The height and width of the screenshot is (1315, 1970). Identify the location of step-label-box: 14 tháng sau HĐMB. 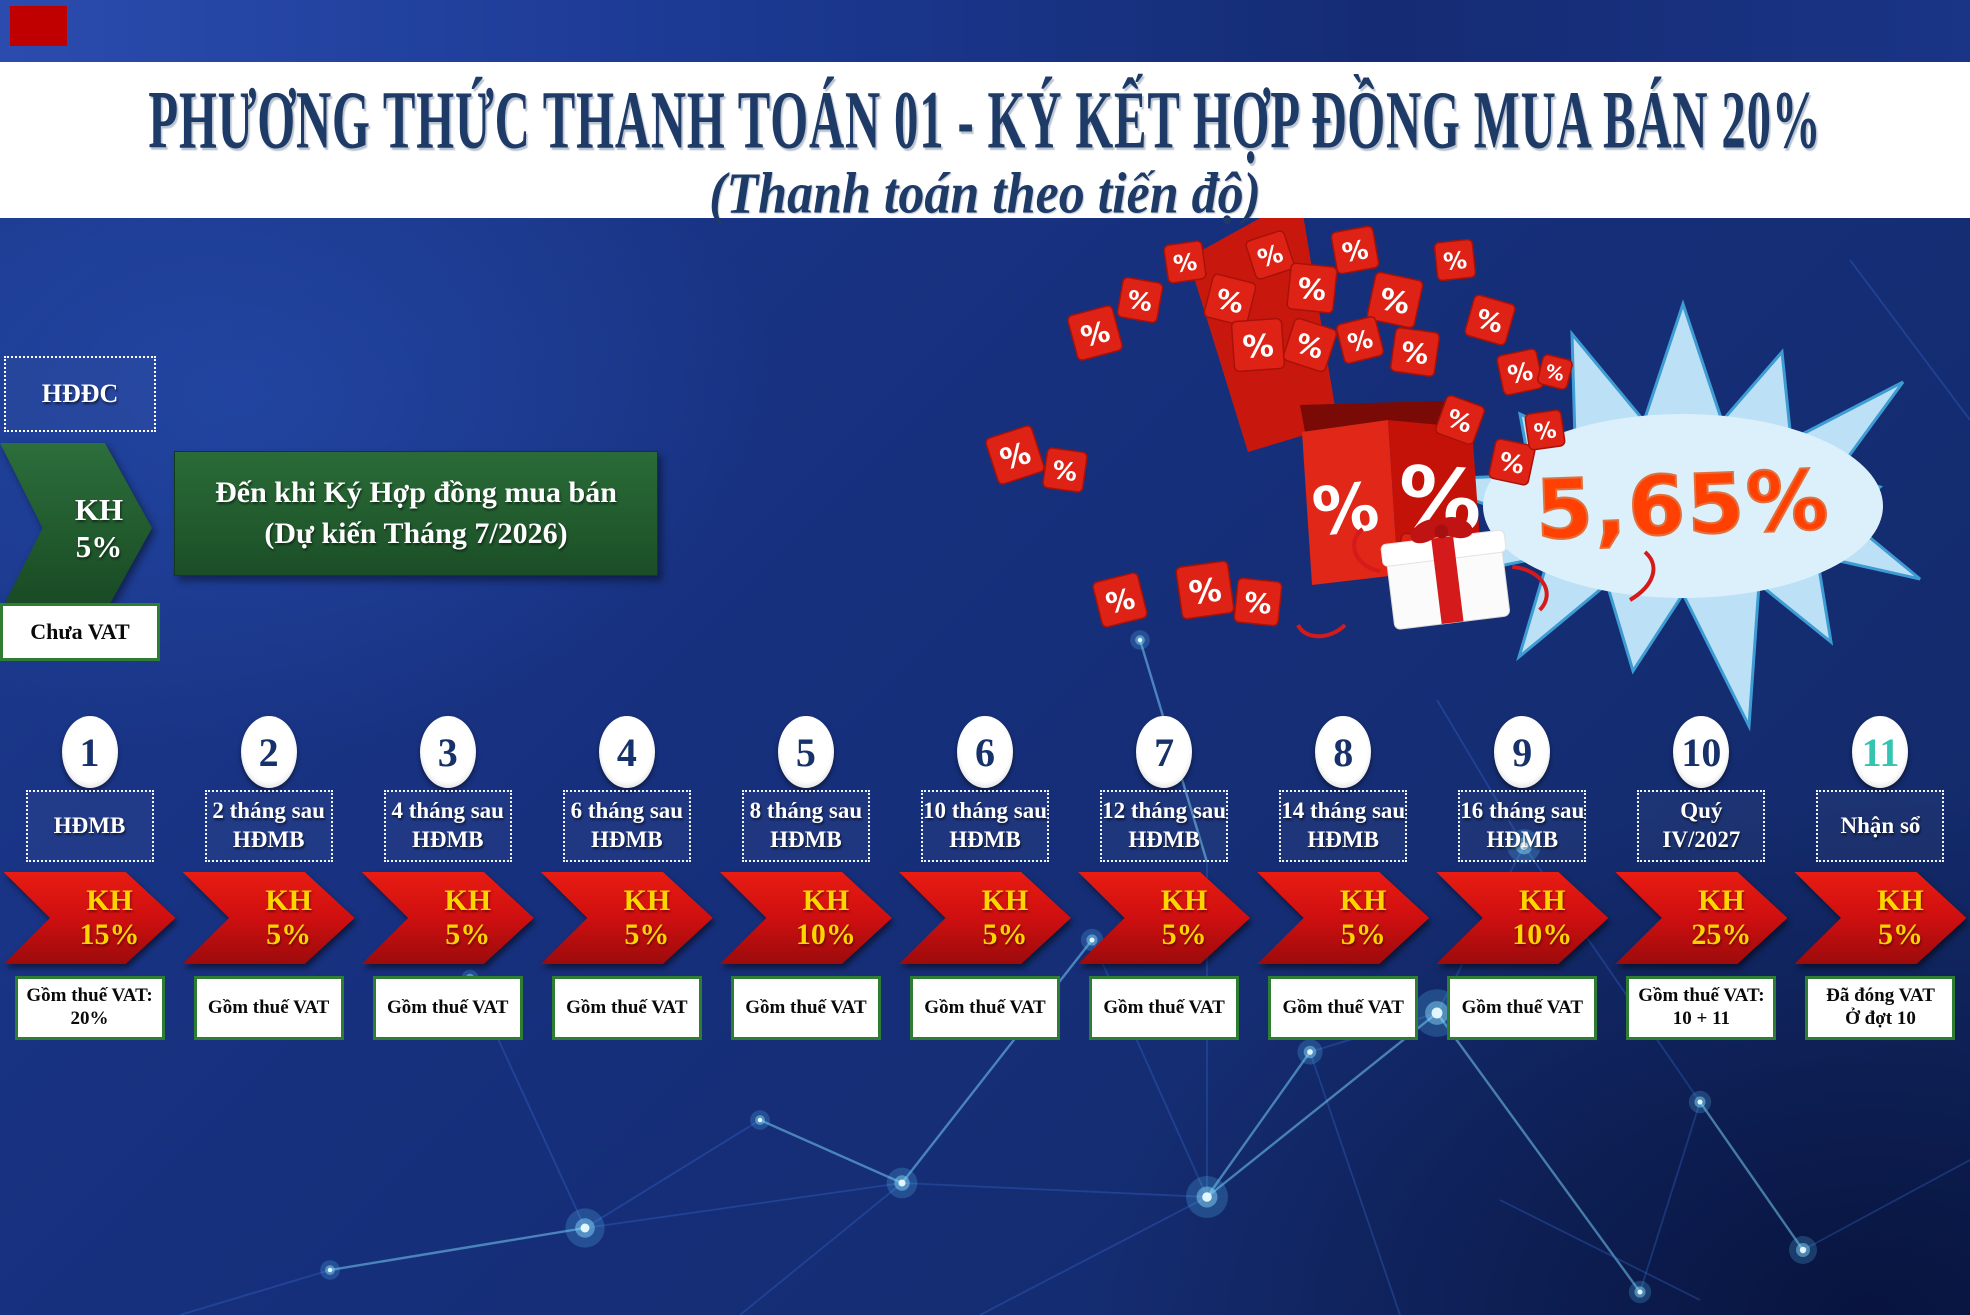
(1343, 826).